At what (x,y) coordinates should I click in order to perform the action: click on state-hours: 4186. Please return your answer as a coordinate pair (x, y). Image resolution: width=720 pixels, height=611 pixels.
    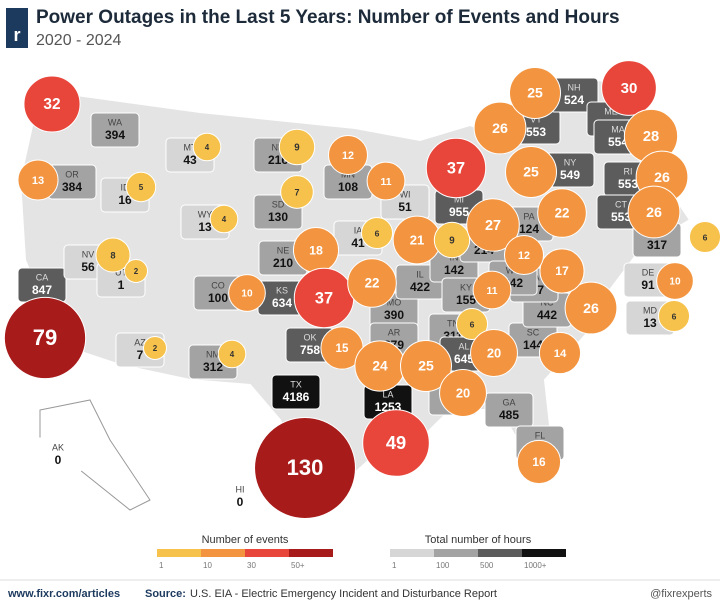
    Looking at the image, I should click on (296, 397).